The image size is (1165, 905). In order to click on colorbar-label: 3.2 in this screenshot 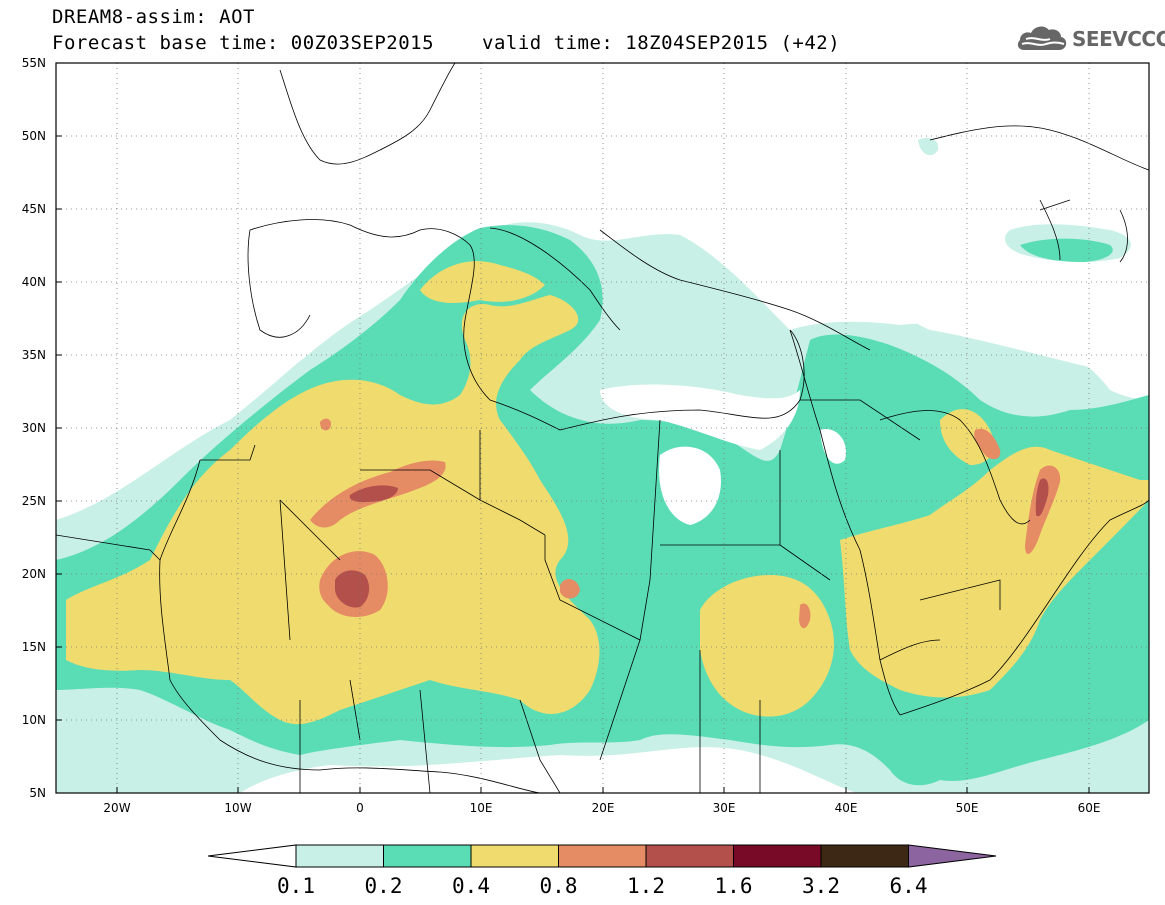, I will do `click(821, 886)`.